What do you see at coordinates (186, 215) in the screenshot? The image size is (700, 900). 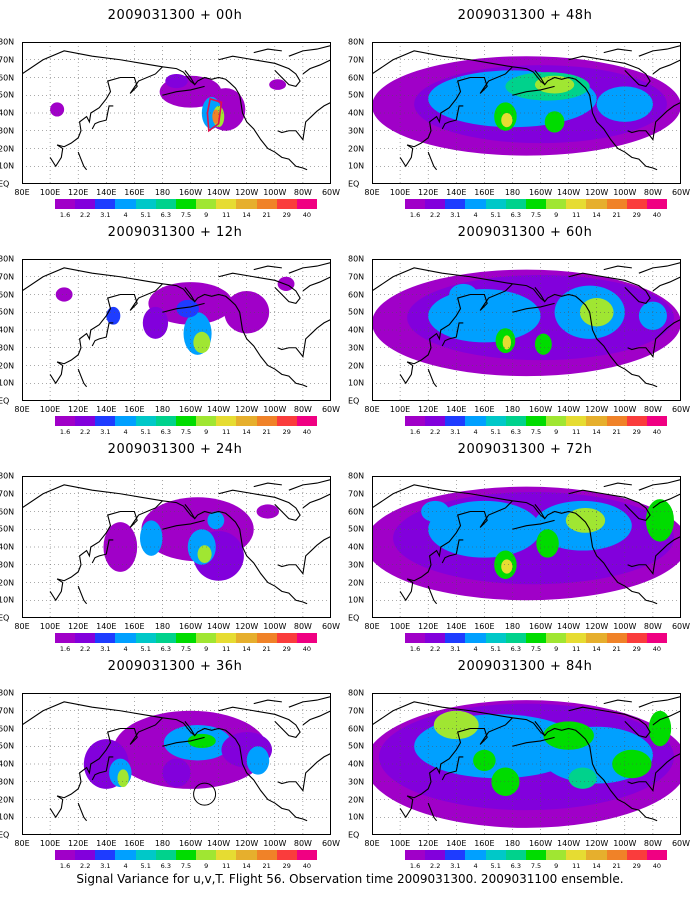 I see `colorbar-label: 7.5` at bounding box center [186, 215].